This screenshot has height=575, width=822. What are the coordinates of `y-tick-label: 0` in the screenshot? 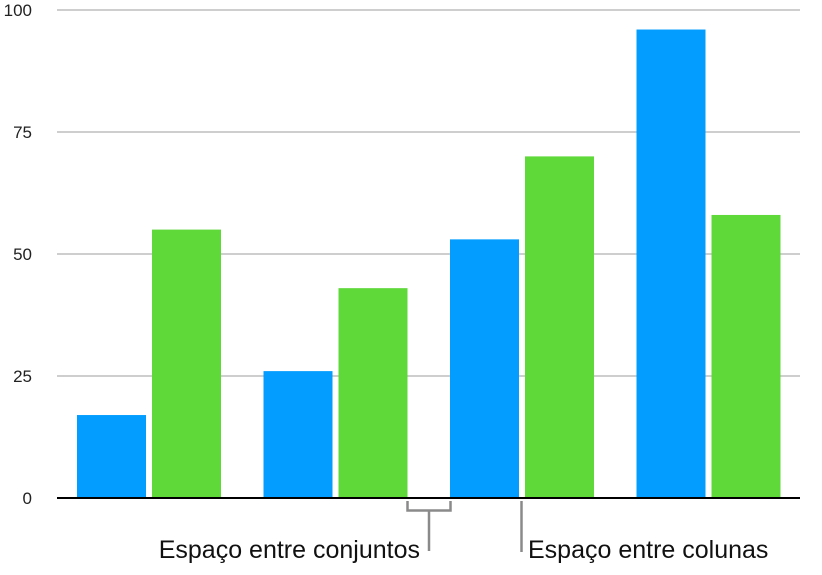 It's located at (27, 498).